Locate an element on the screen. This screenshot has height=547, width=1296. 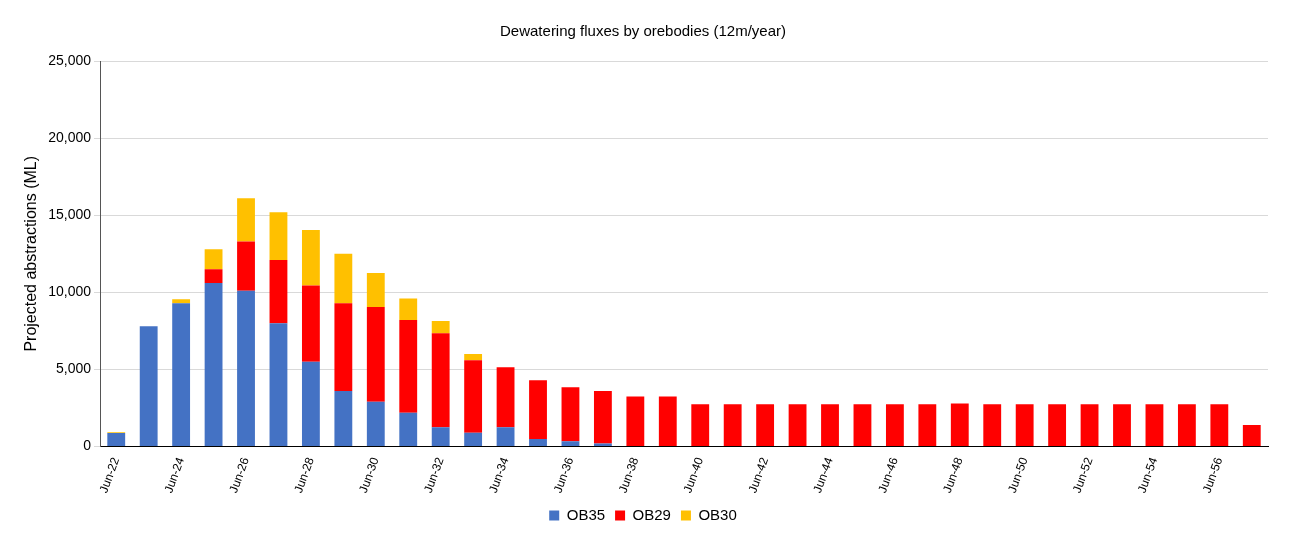
x-tick-label: Jun-38 is located at coordinates (628, 475).